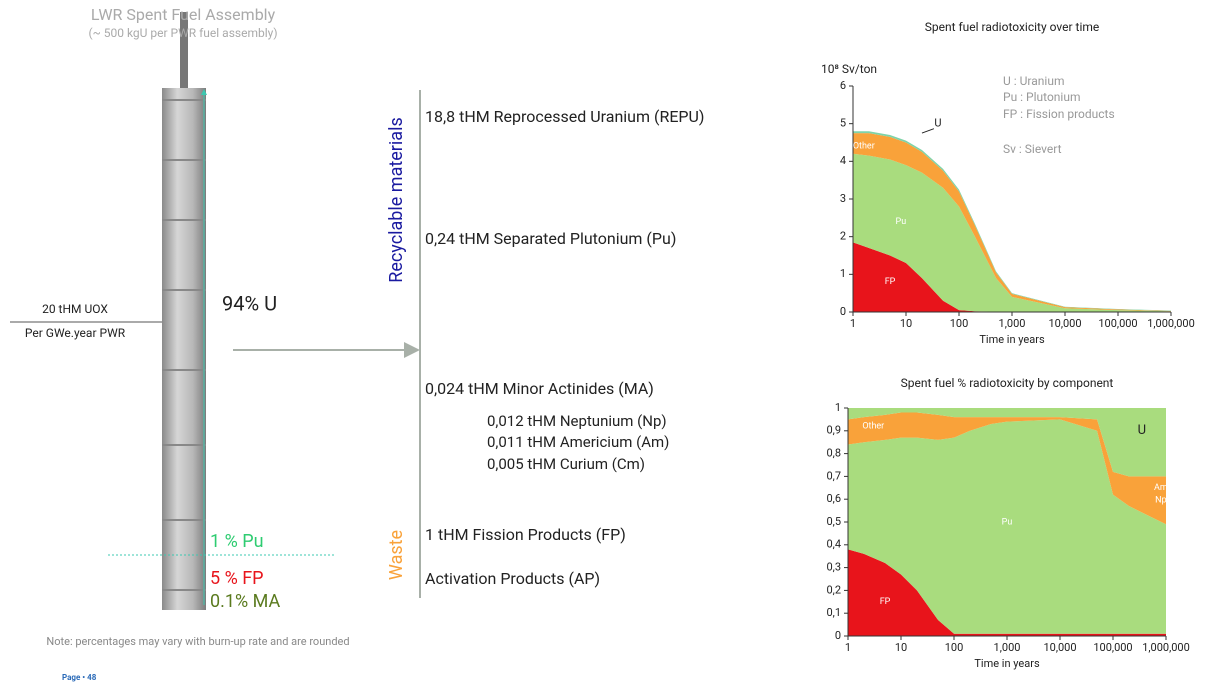  What do you see at coordinates (75, 309) in the screenshot?
I see `input-label: 20 tHM UOX` at bounding box center [75, 309].